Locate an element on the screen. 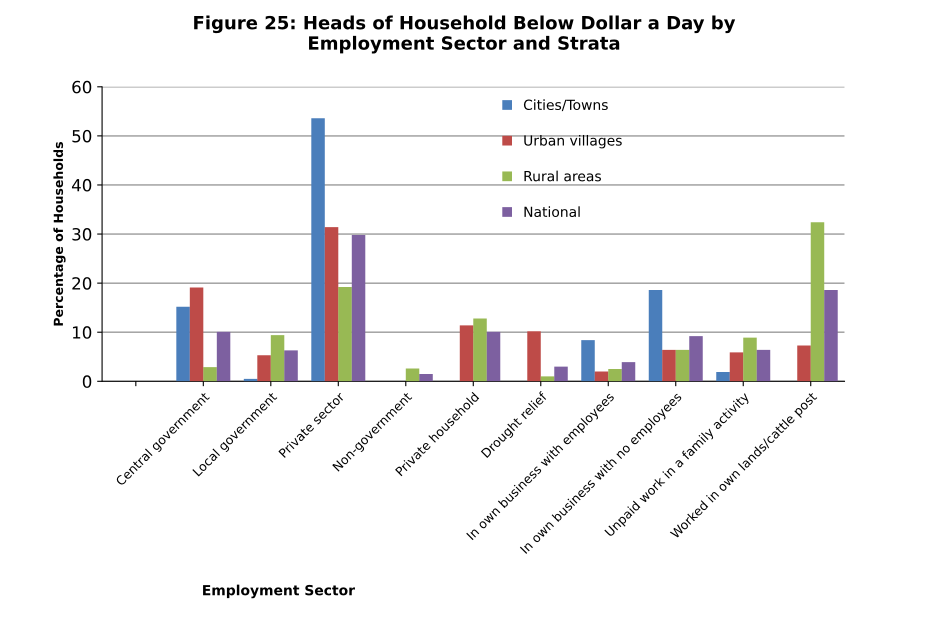 Image resolution: width=928 pixels, height=620 pixels. y-tick-label: 10 is located at coordinates (82, 332).